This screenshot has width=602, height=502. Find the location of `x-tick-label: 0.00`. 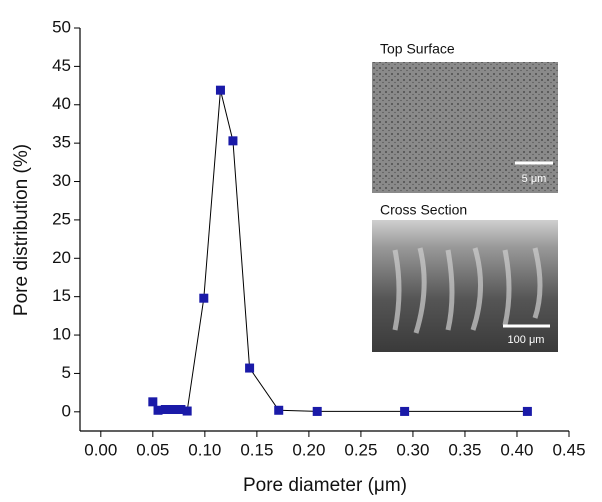

x-tick-label: 0.00 is located at coordinates (100, 449).